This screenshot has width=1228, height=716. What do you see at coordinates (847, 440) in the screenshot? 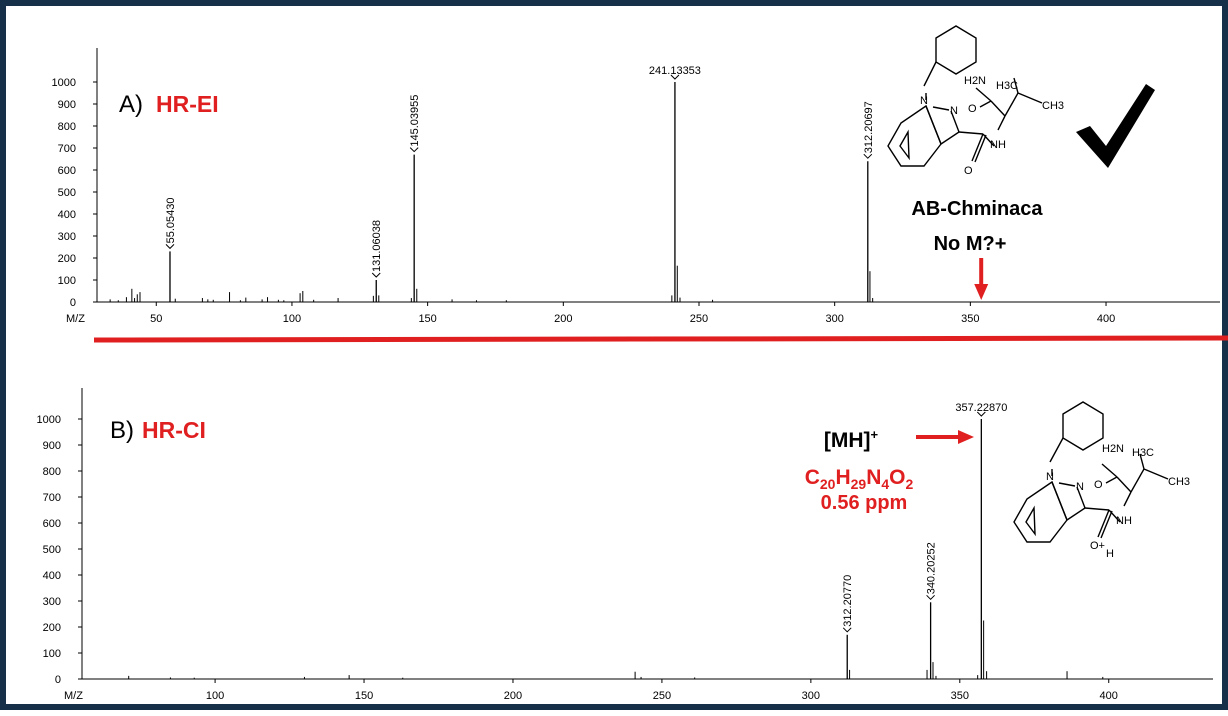
I see `ion-label-main: [MH]` at bounding box center [847, 440].